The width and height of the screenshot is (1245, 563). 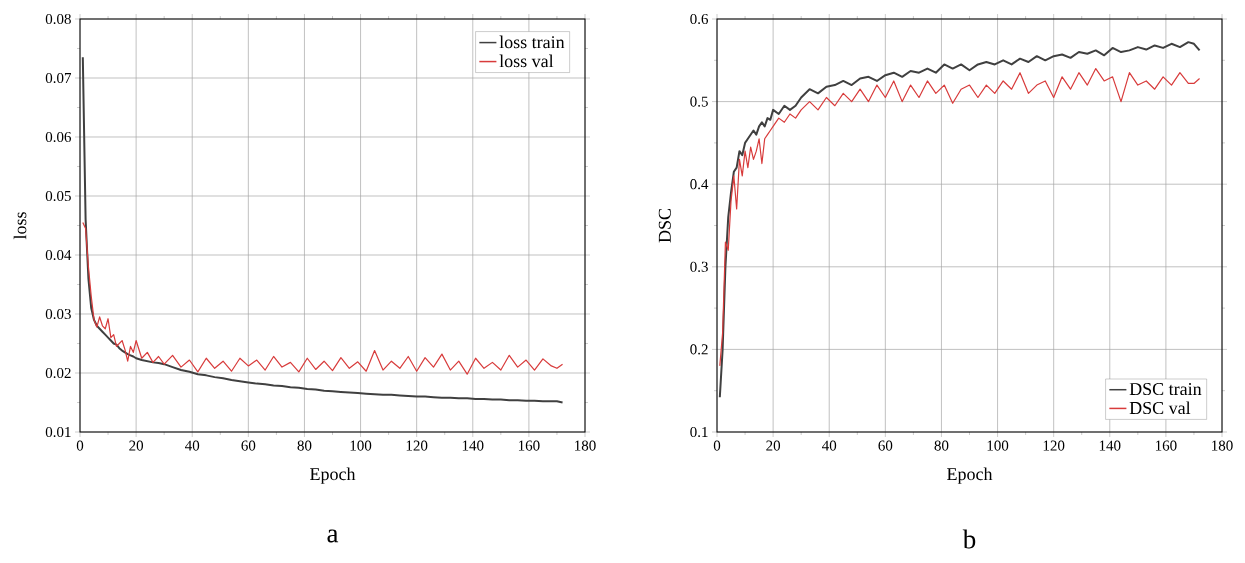 I want to click on y-axis-title: loss, so click(x=20, y=226).